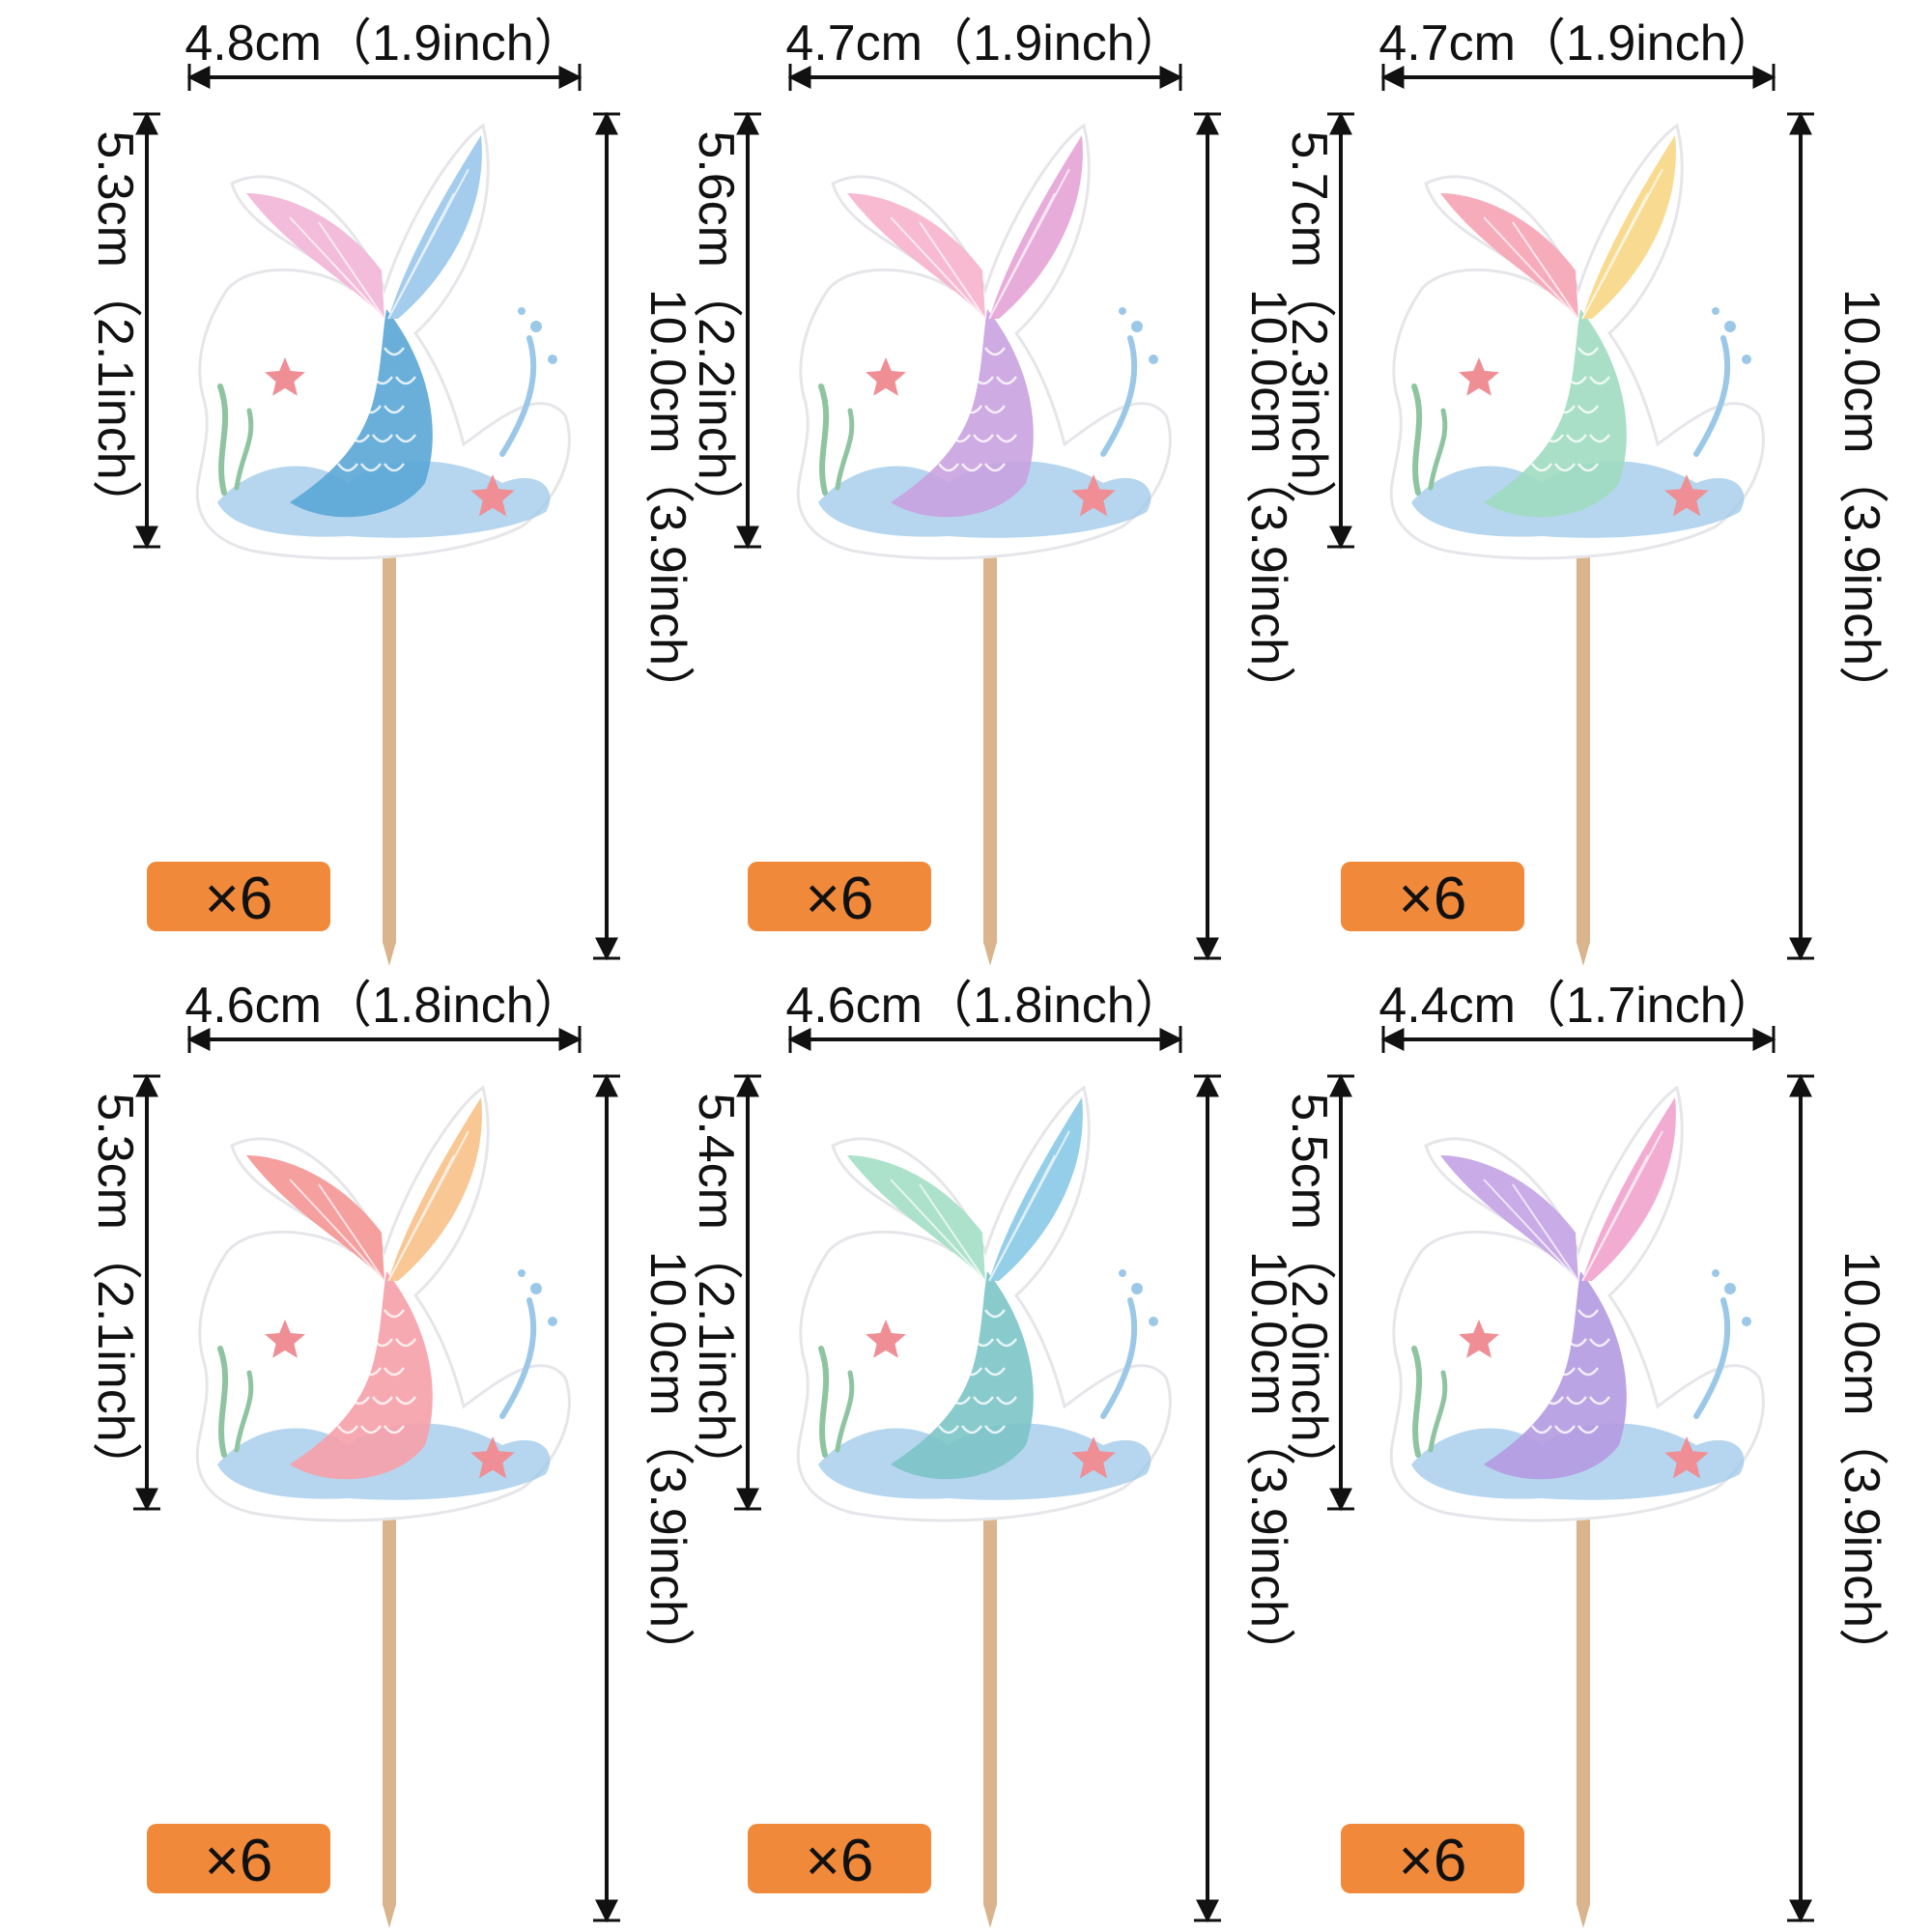 The image size is (1932, 1932). Describe the element at coordinates (384, 43) in the screenshot. I see `width-label: 4.8cm（1.9inch）` at that location.